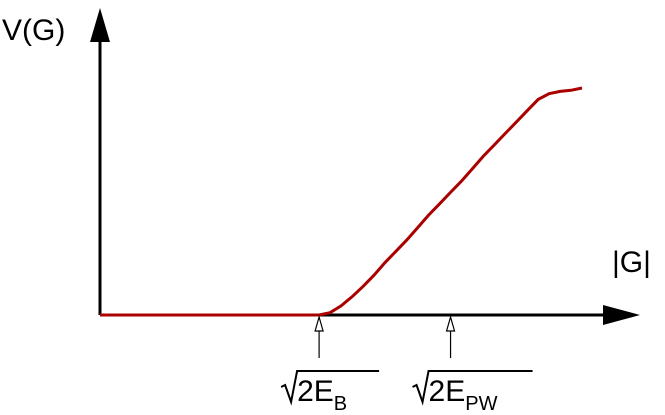 The image size is (665, 415). I want to click on tick-radical-b, so click(330, 388).